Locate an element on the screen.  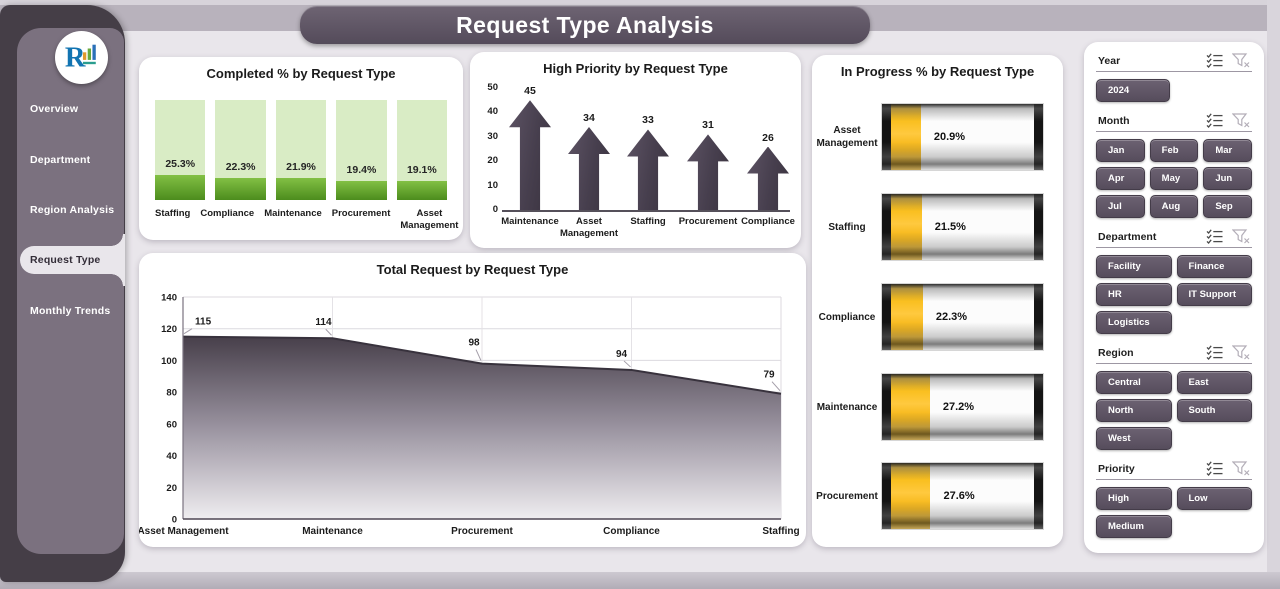
slicer-button-mar: Mar is located at coordinates (1227, 150).